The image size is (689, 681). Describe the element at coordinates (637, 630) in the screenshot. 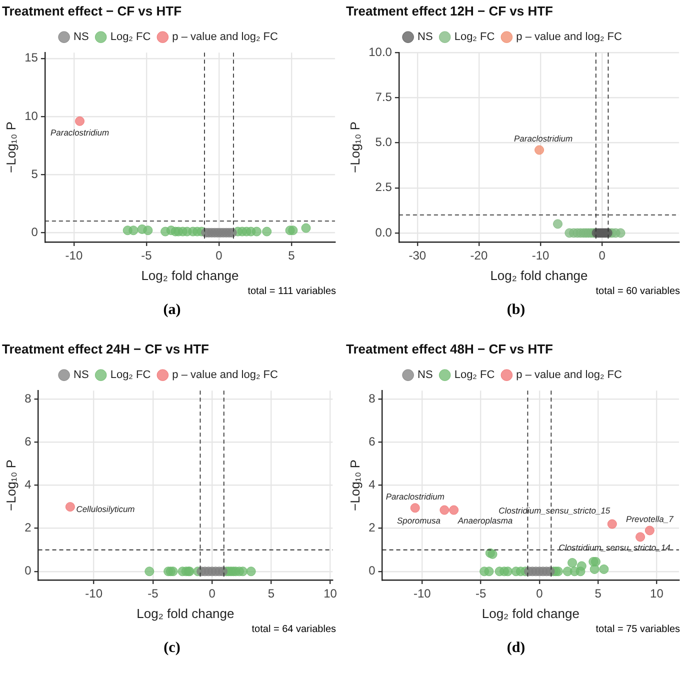

I see `text: total = 75 variables` at that location.